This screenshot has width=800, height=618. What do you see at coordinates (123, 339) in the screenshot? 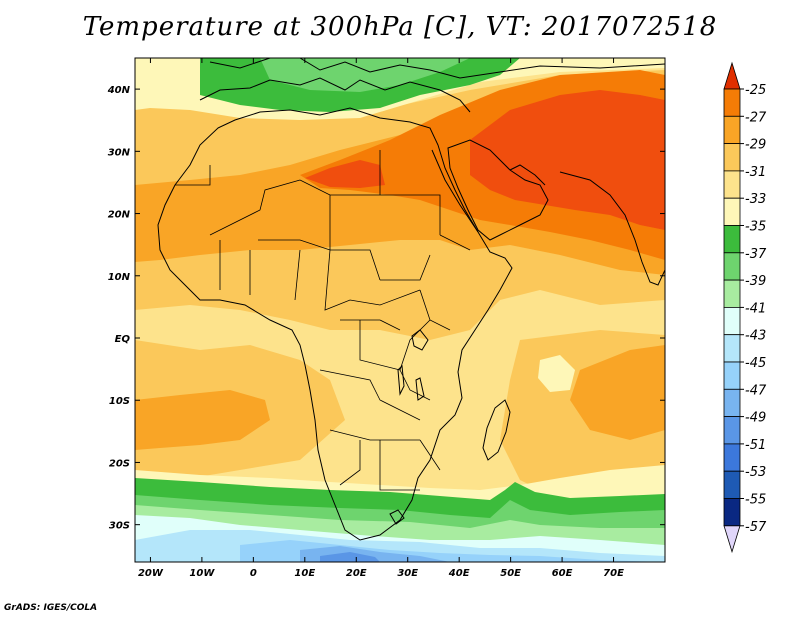
I see `lat-tick-label: EQ` at bounding box center [123, 339].